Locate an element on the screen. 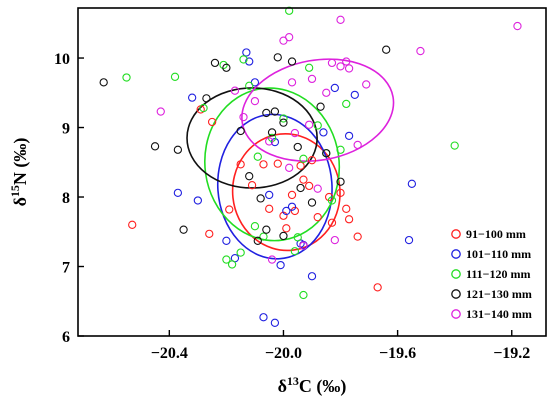 The width and height of the screenshot is (550, 400). y-tick-label: 7 is located at coordinates (66, 268).